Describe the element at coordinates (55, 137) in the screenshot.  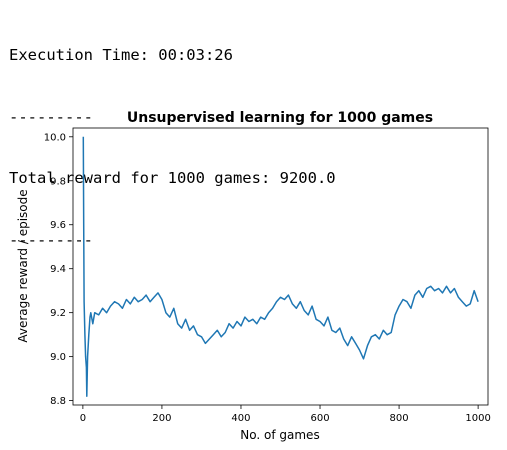
I see `y-tick-label: 10.0` at that location.